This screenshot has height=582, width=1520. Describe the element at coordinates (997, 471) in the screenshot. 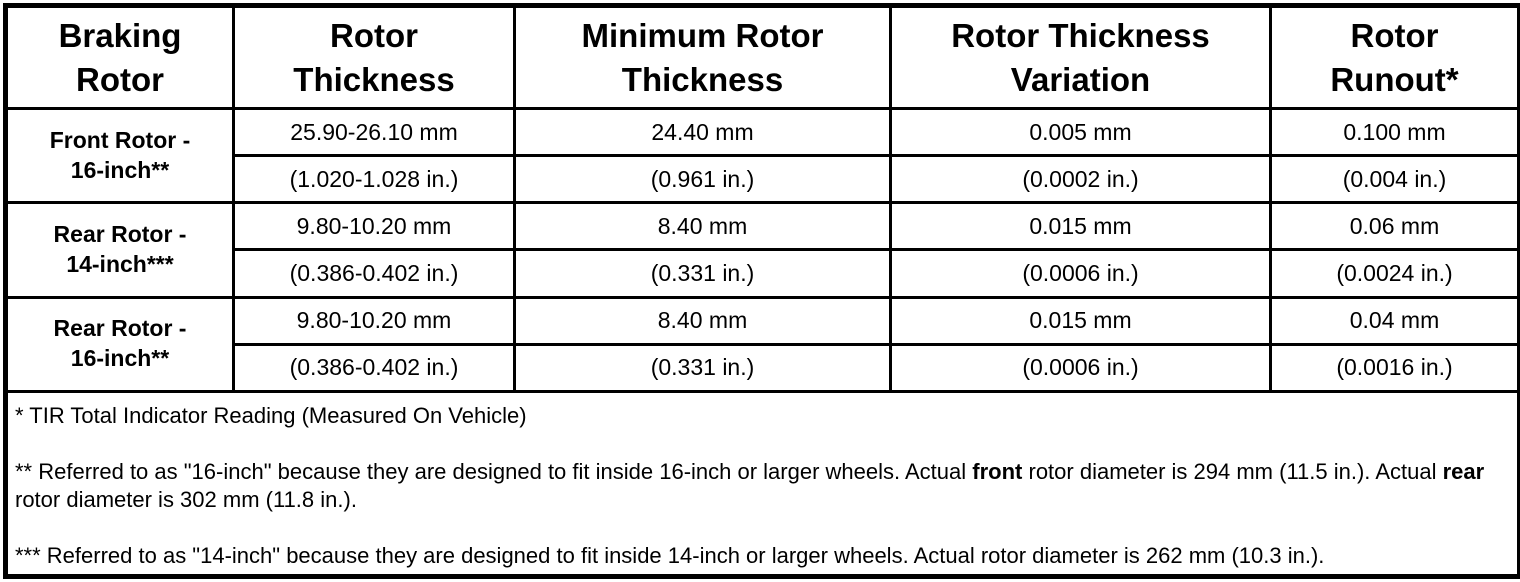

I see `footnote-16-inch-bold-front: front` at that location.